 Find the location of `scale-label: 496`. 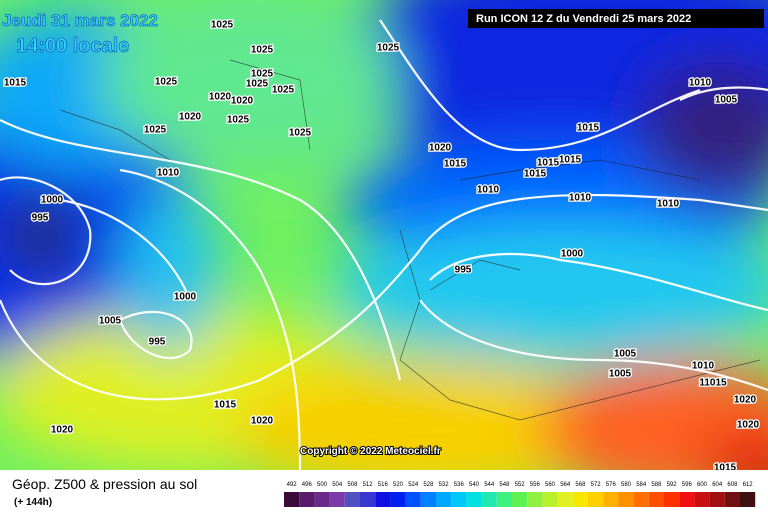

scale-label: 496 is located at coordinates (307, 485).